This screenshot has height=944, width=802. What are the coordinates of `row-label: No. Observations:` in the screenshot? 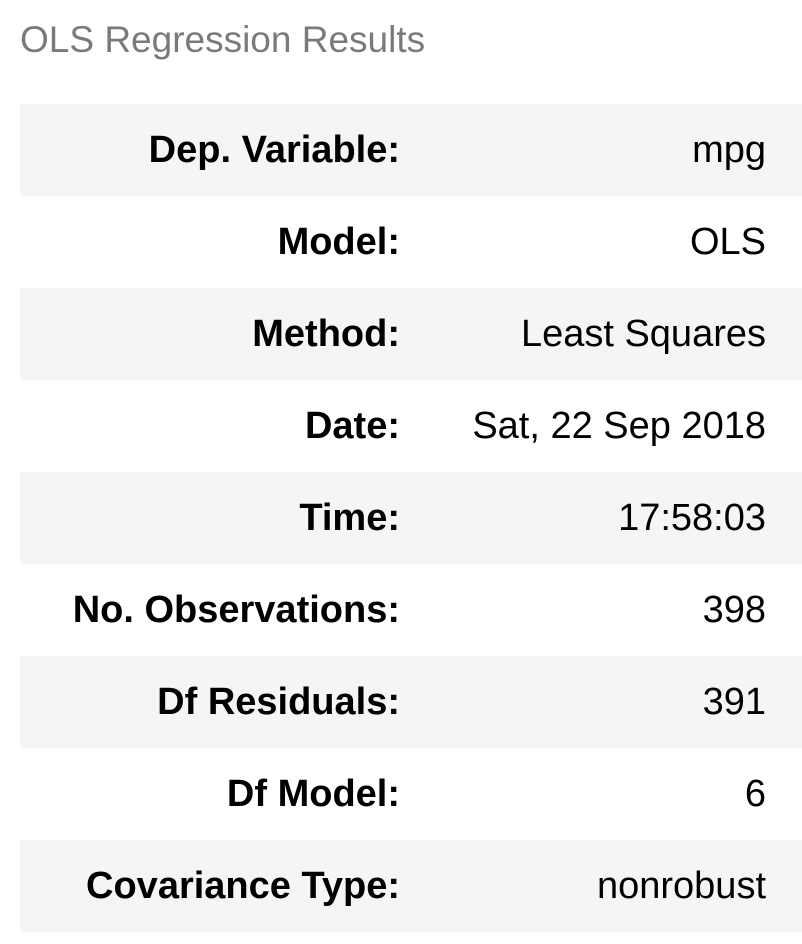 It's located at (236, 609).